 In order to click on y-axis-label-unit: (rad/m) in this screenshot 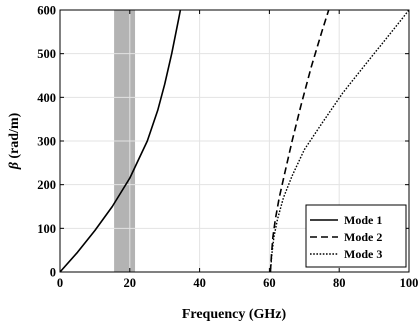, I will do `click(14, 137)`.